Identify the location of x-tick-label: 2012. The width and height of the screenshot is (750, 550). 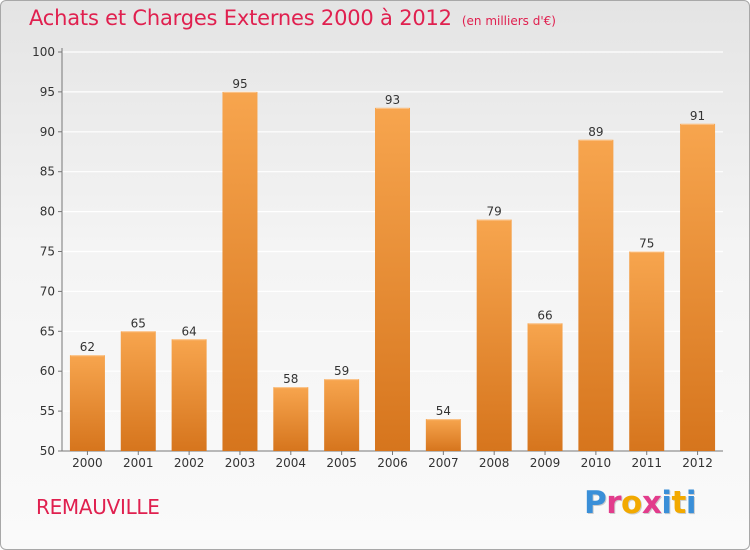
(697, 463).